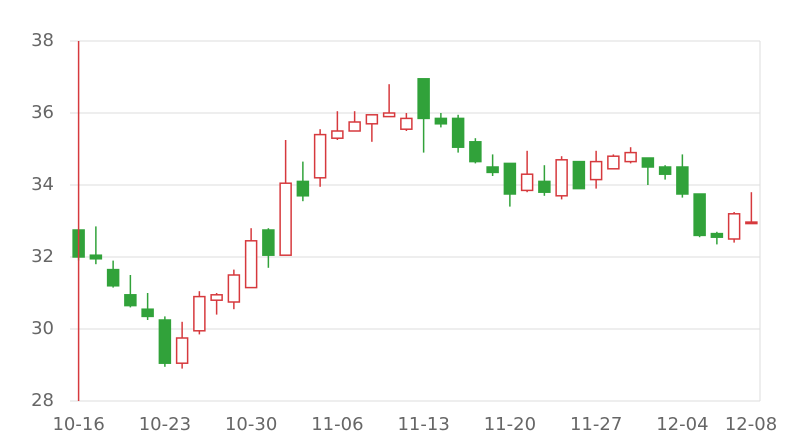 The width and height of the screenshot is (800, 440). What do you see at coordinates (42, 256) in the screenshot?
I see `y-tick-label: 32` at bounding box center [42, 256].